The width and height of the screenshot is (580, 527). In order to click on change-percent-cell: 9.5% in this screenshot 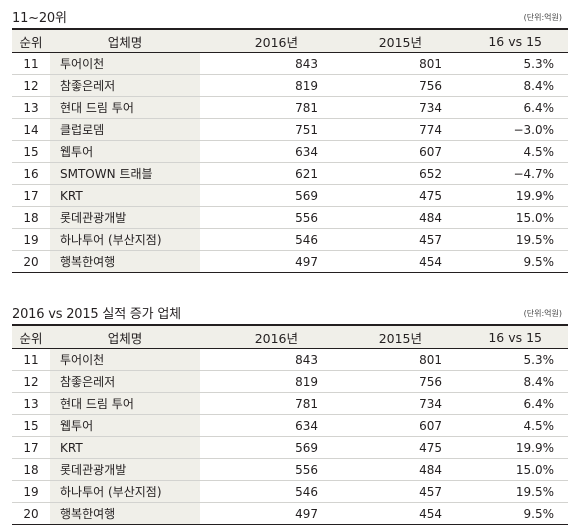, I will do `click(508, 261)`.